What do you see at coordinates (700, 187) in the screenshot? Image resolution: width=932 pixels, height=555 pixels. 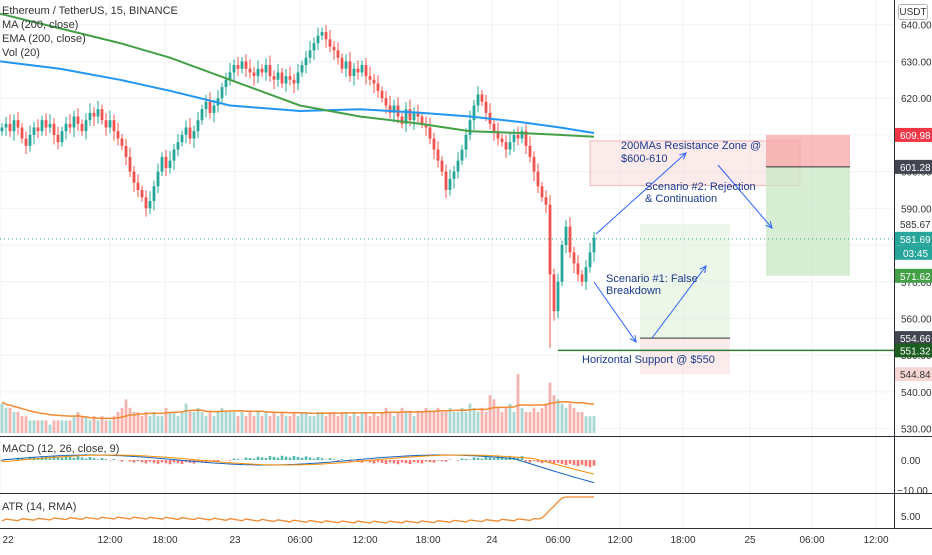 I see `scenario2-label: Scenario #2: Rejection` at bounding box center [700, 187].